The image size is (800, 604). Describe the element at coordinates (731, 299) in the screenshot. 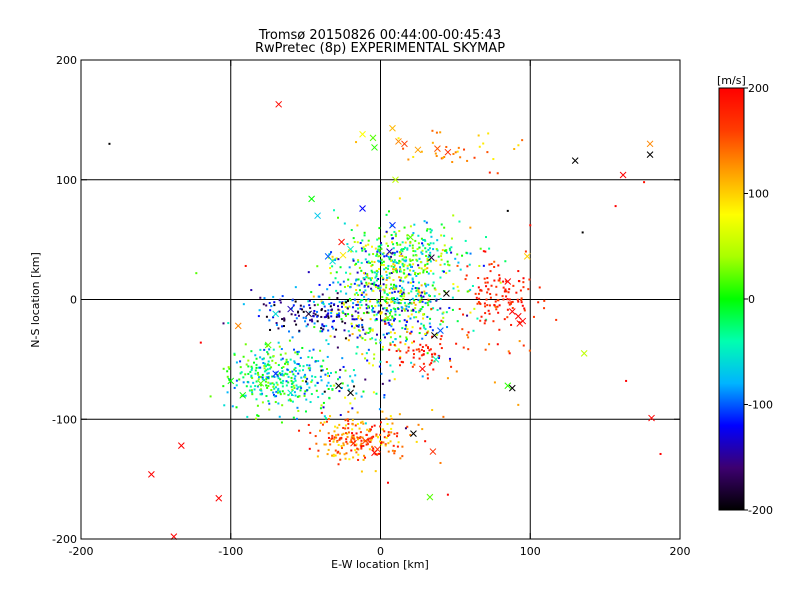

I see `colorbar-gradient` at that location.